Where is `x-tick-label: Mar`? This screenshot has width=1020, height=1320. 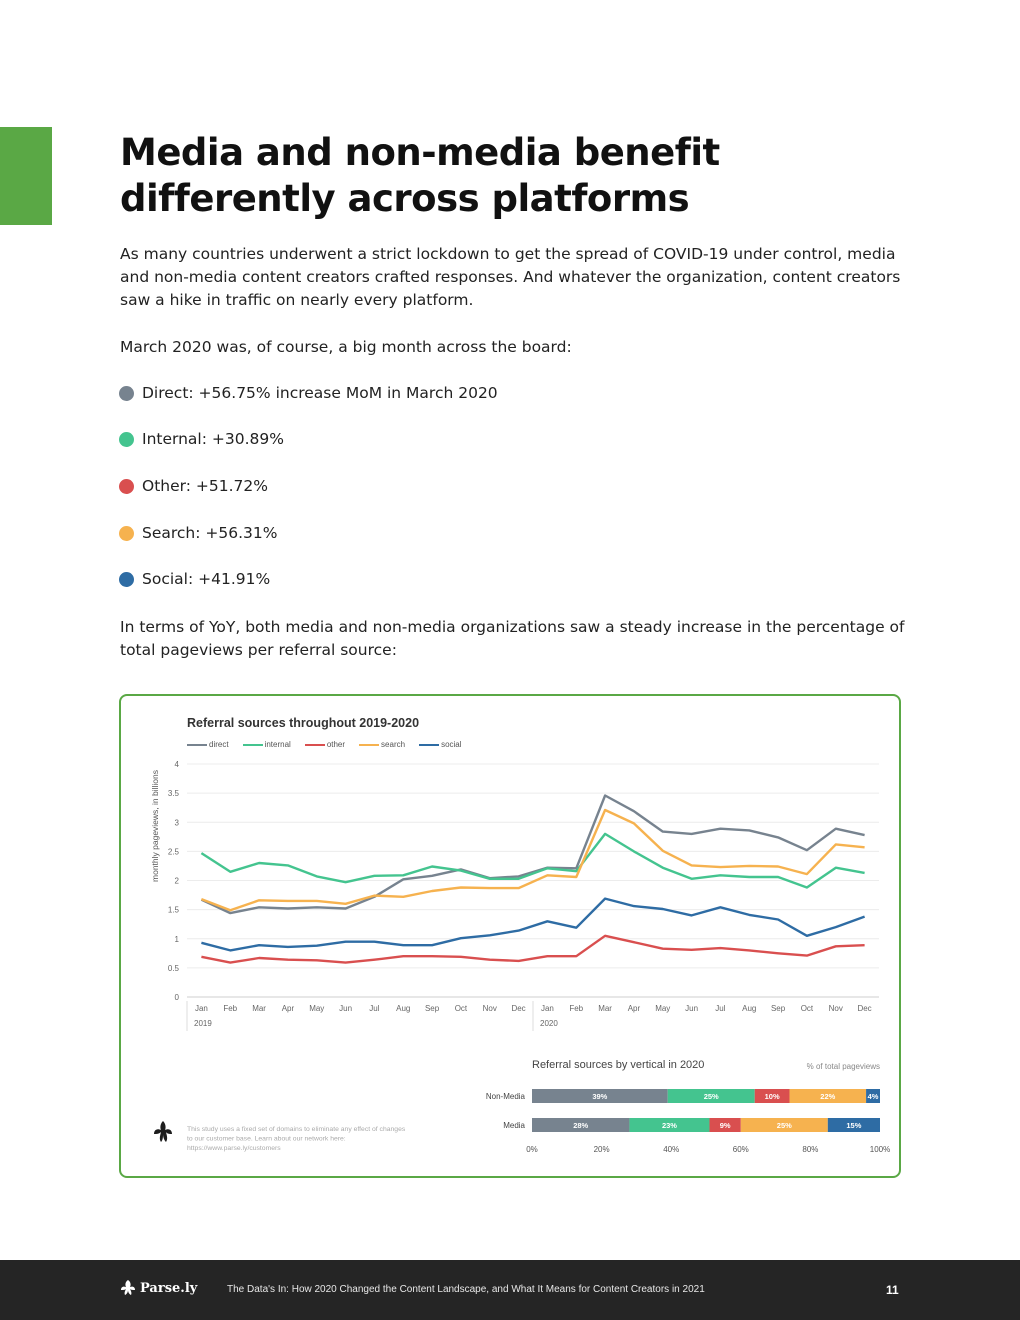
x-tick-label: Mar is located at coordinates (259, 1008).